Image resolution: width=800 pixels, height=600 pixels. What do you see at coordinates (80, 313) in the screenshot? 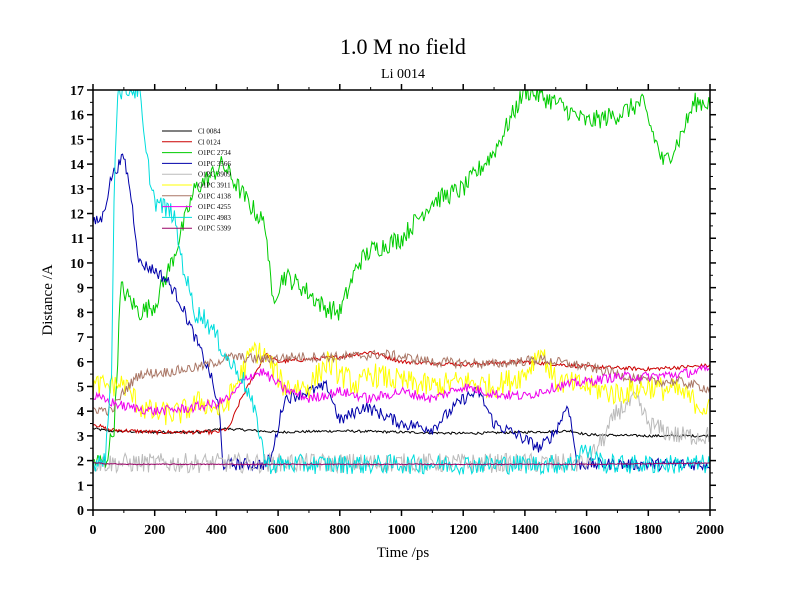
I see `y-tick-label: 8` at bounding box center [80, 313].